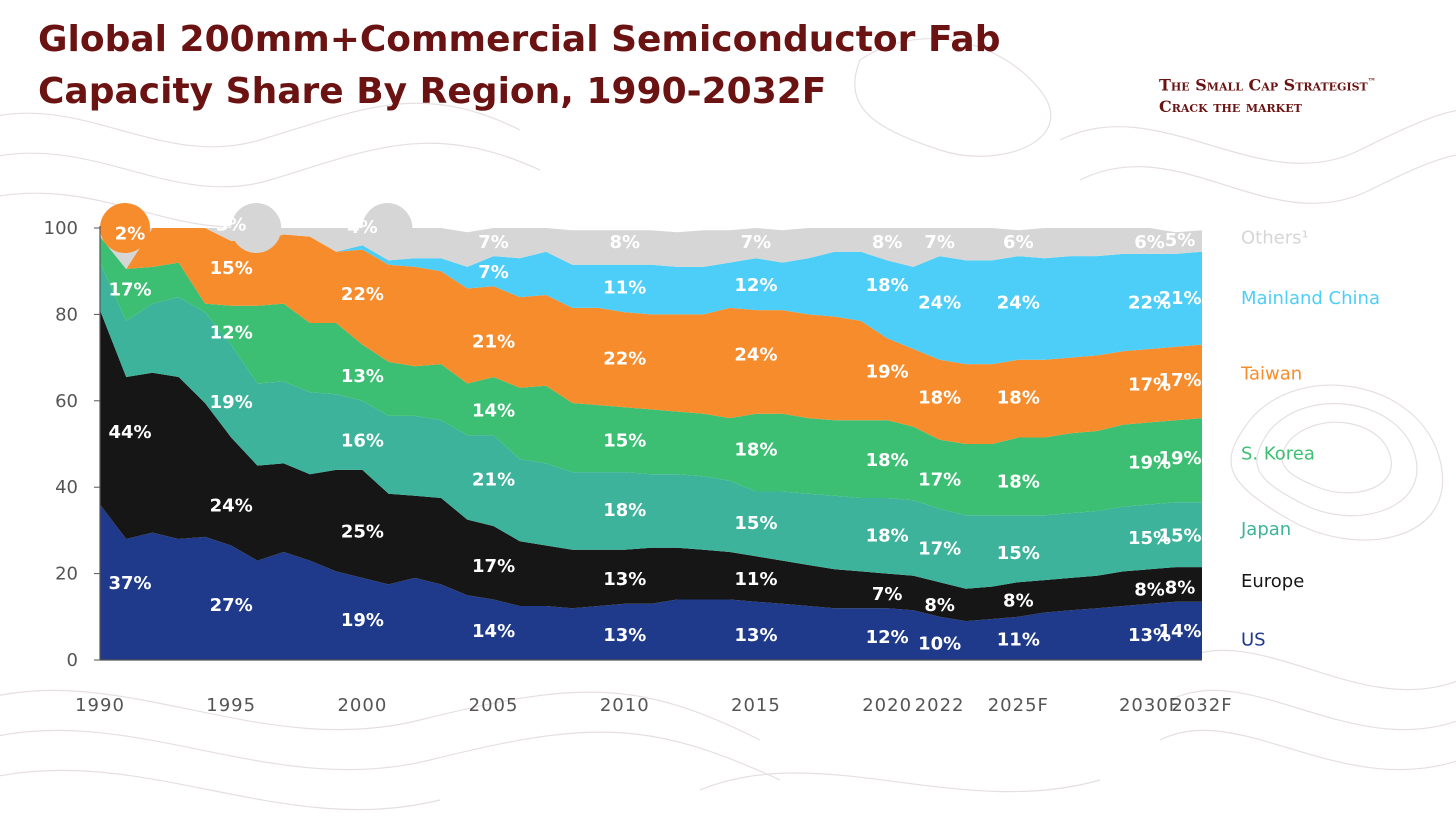  I want to click on x-tick-label: 2010, so click(625, 705).